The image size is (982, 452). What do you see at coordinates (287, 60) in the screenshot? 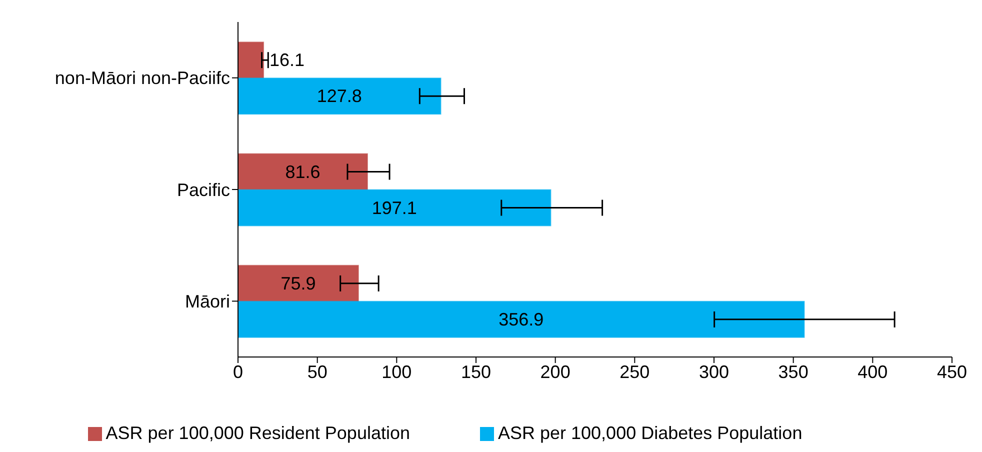
I see `data-label: 16.1` at bounding box center [287, 60].